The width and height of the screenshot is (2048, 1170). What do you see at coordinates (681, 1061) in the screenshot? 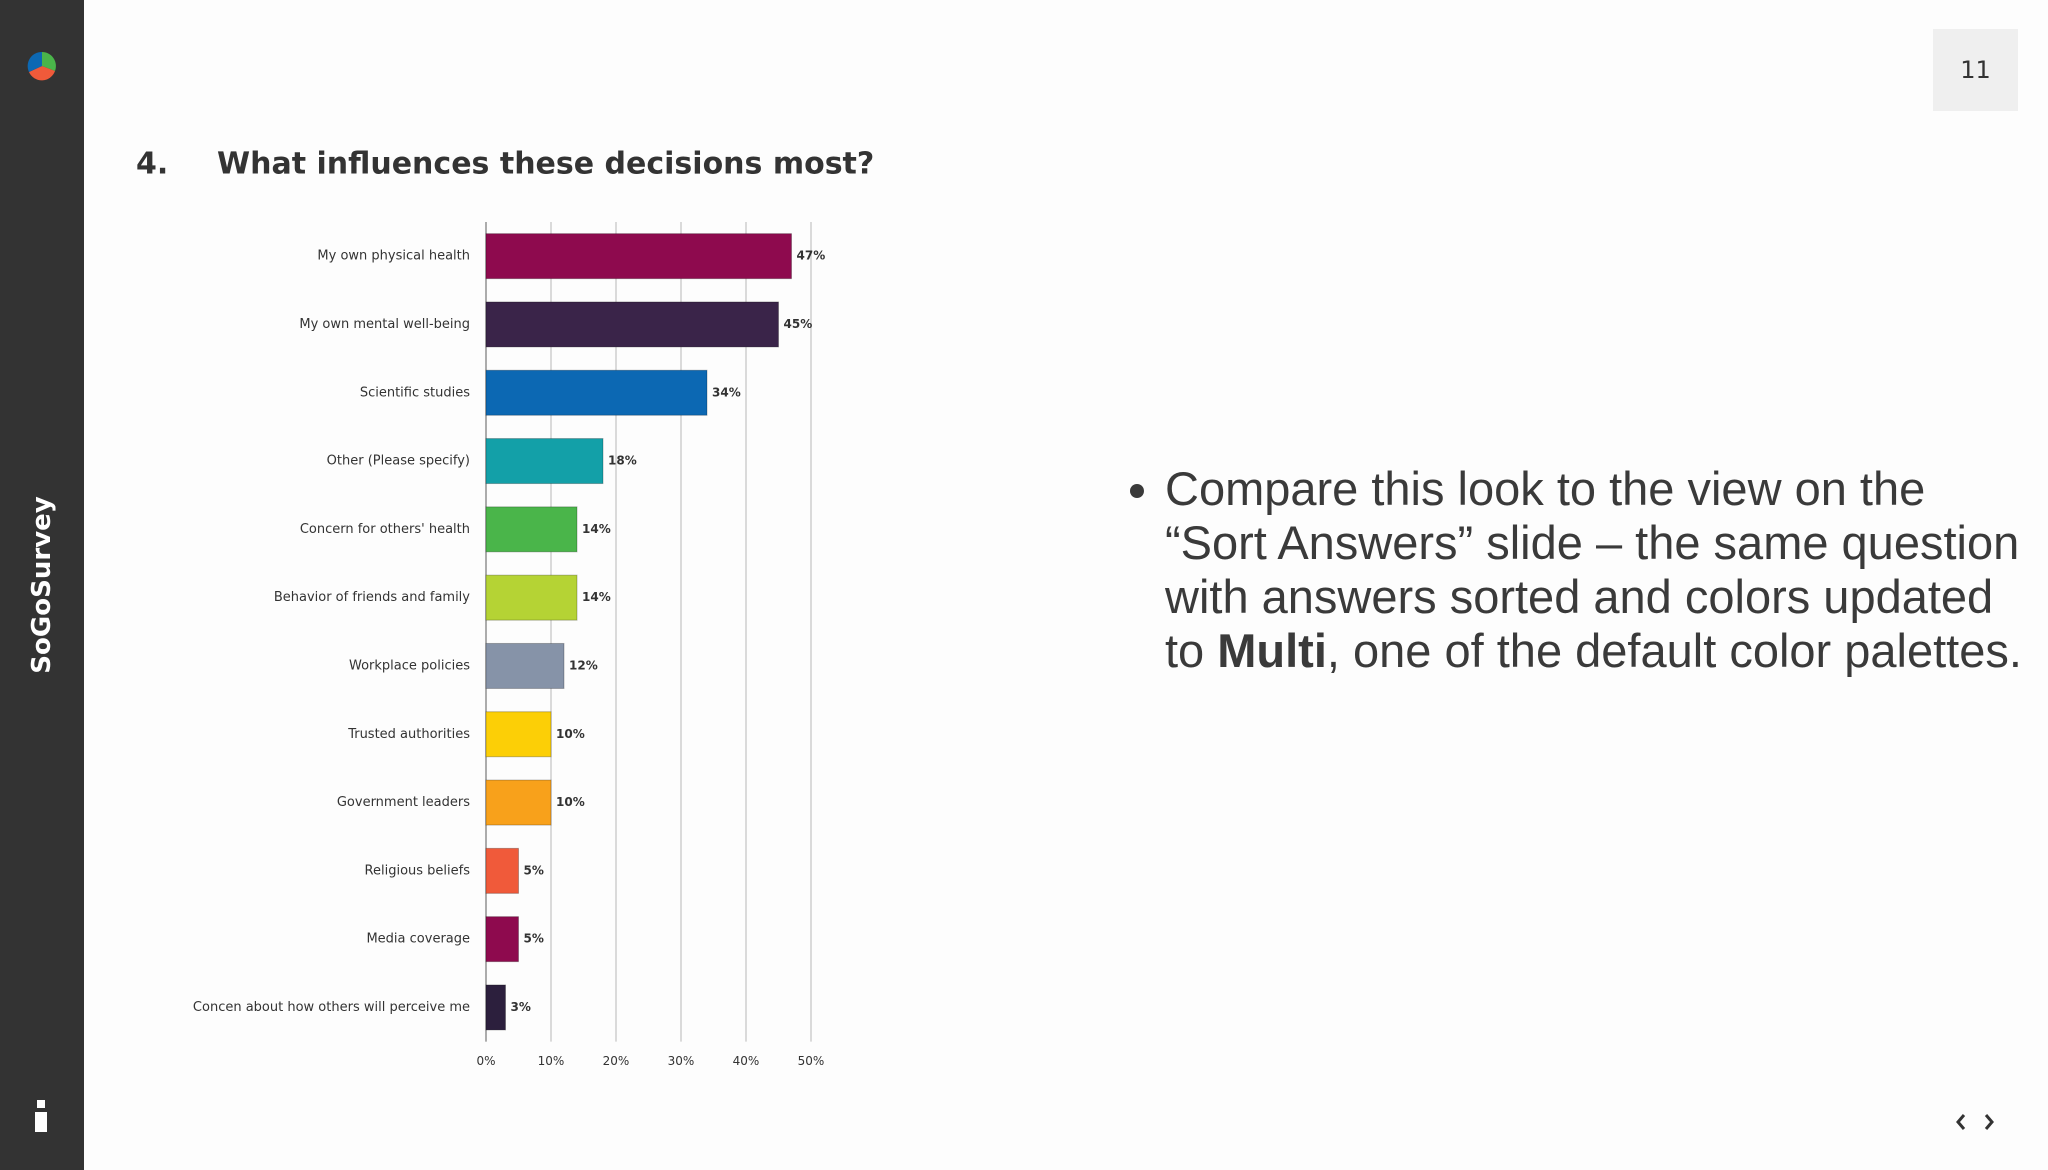
I see `x-tick-label: 30%` at bounding box center [681, 1061].